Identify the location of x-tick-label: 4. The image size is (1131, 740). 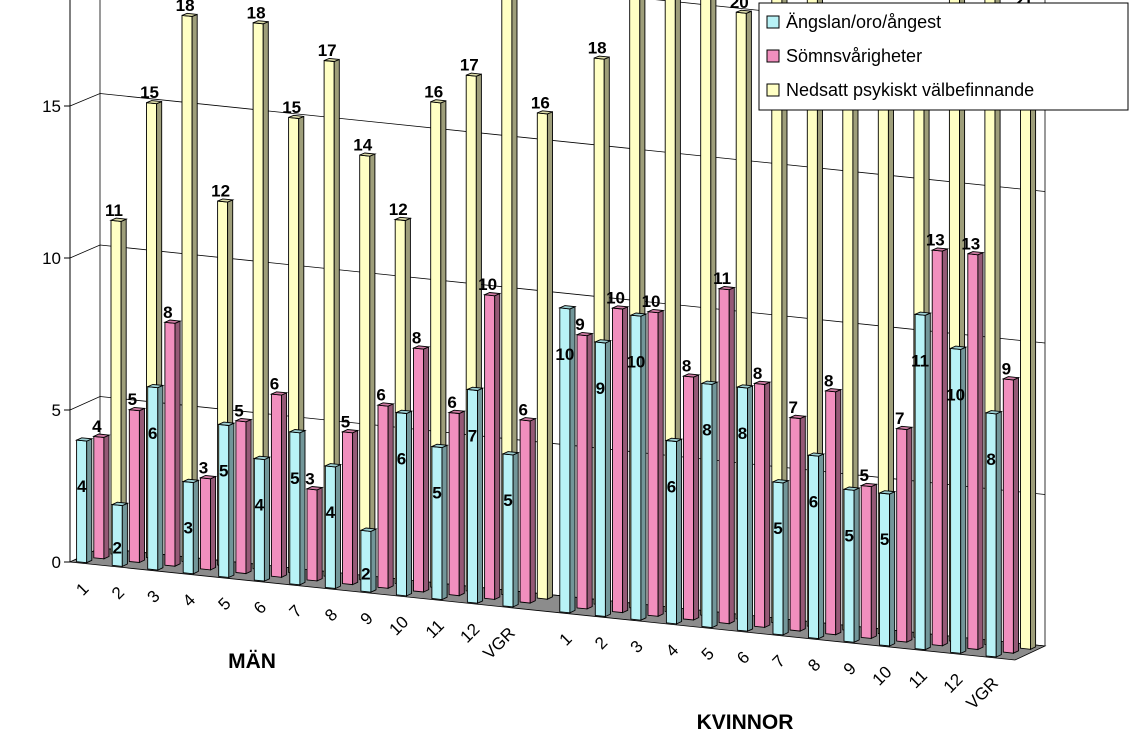
(189, 600).